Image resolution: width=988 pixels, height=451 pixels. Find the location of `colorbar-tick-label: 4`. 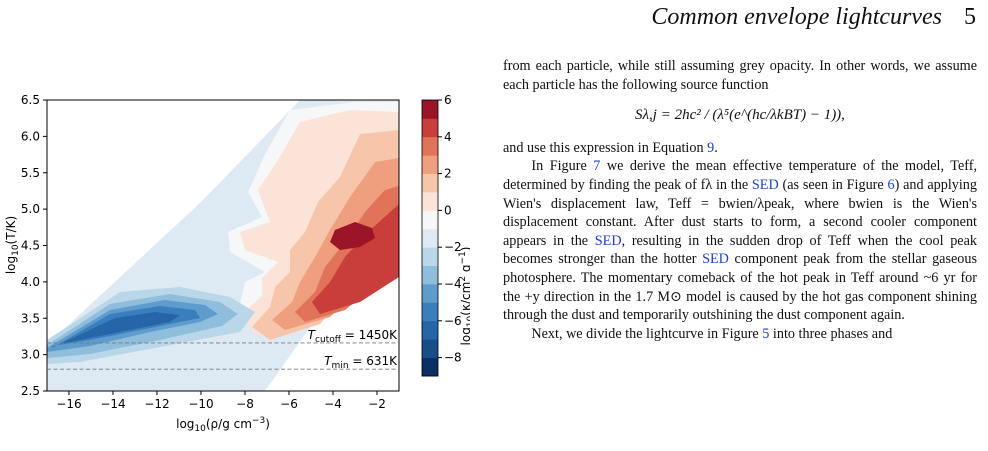

colorbar-tick-label: 4 is located at coordinates (448, 137).